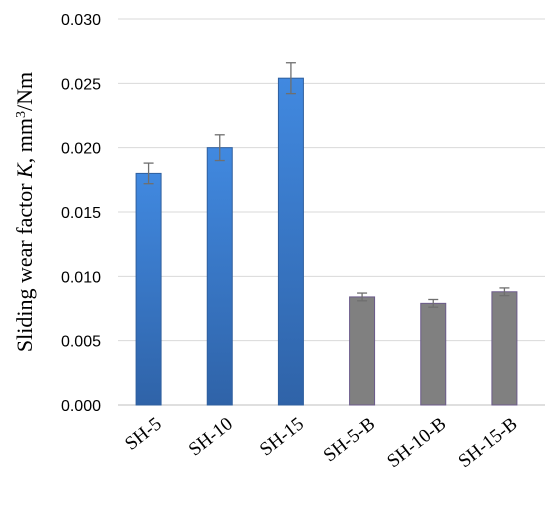 The width and height of the screenshot is (550, 507). Describe the element at coordinates (362, 351) in the screenshot. I see `bar-sh-5-b` at that location.